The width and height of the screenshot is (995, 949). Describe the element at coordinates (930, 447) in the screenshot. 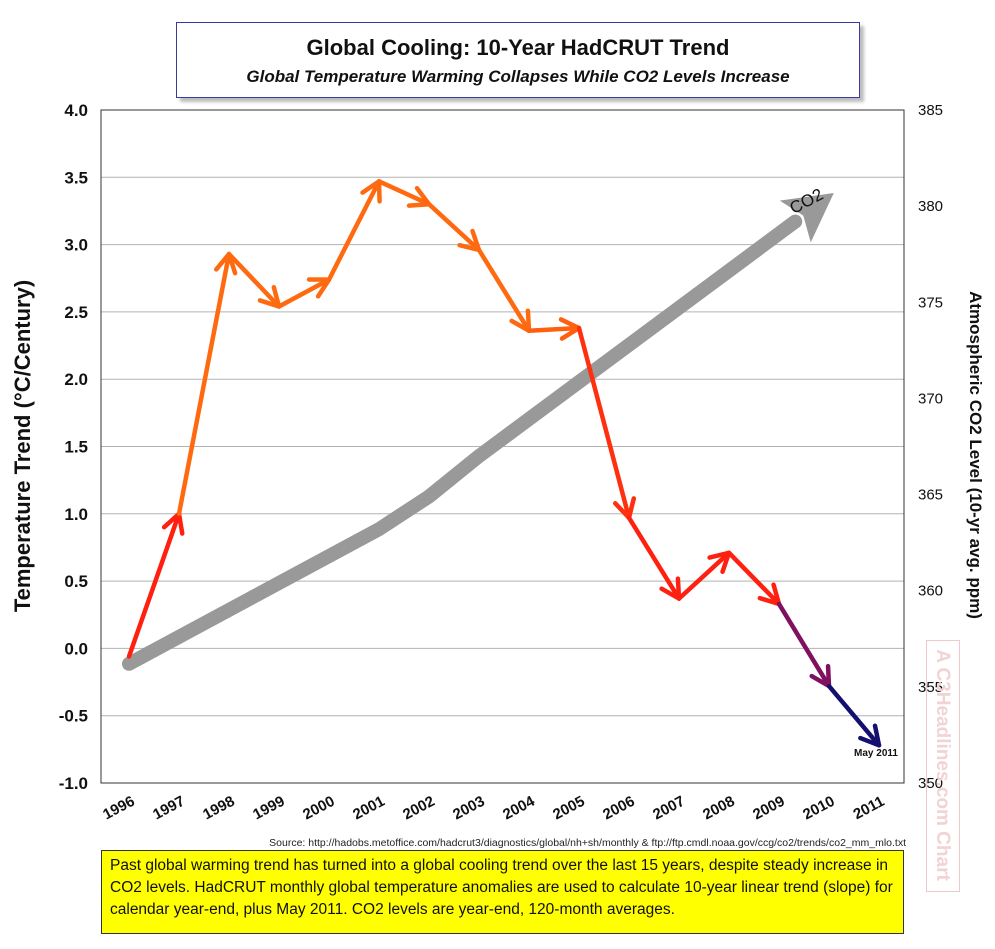

I see `y2-axis-ticks: 385 380 375 370 365 360 355 350` at that location.